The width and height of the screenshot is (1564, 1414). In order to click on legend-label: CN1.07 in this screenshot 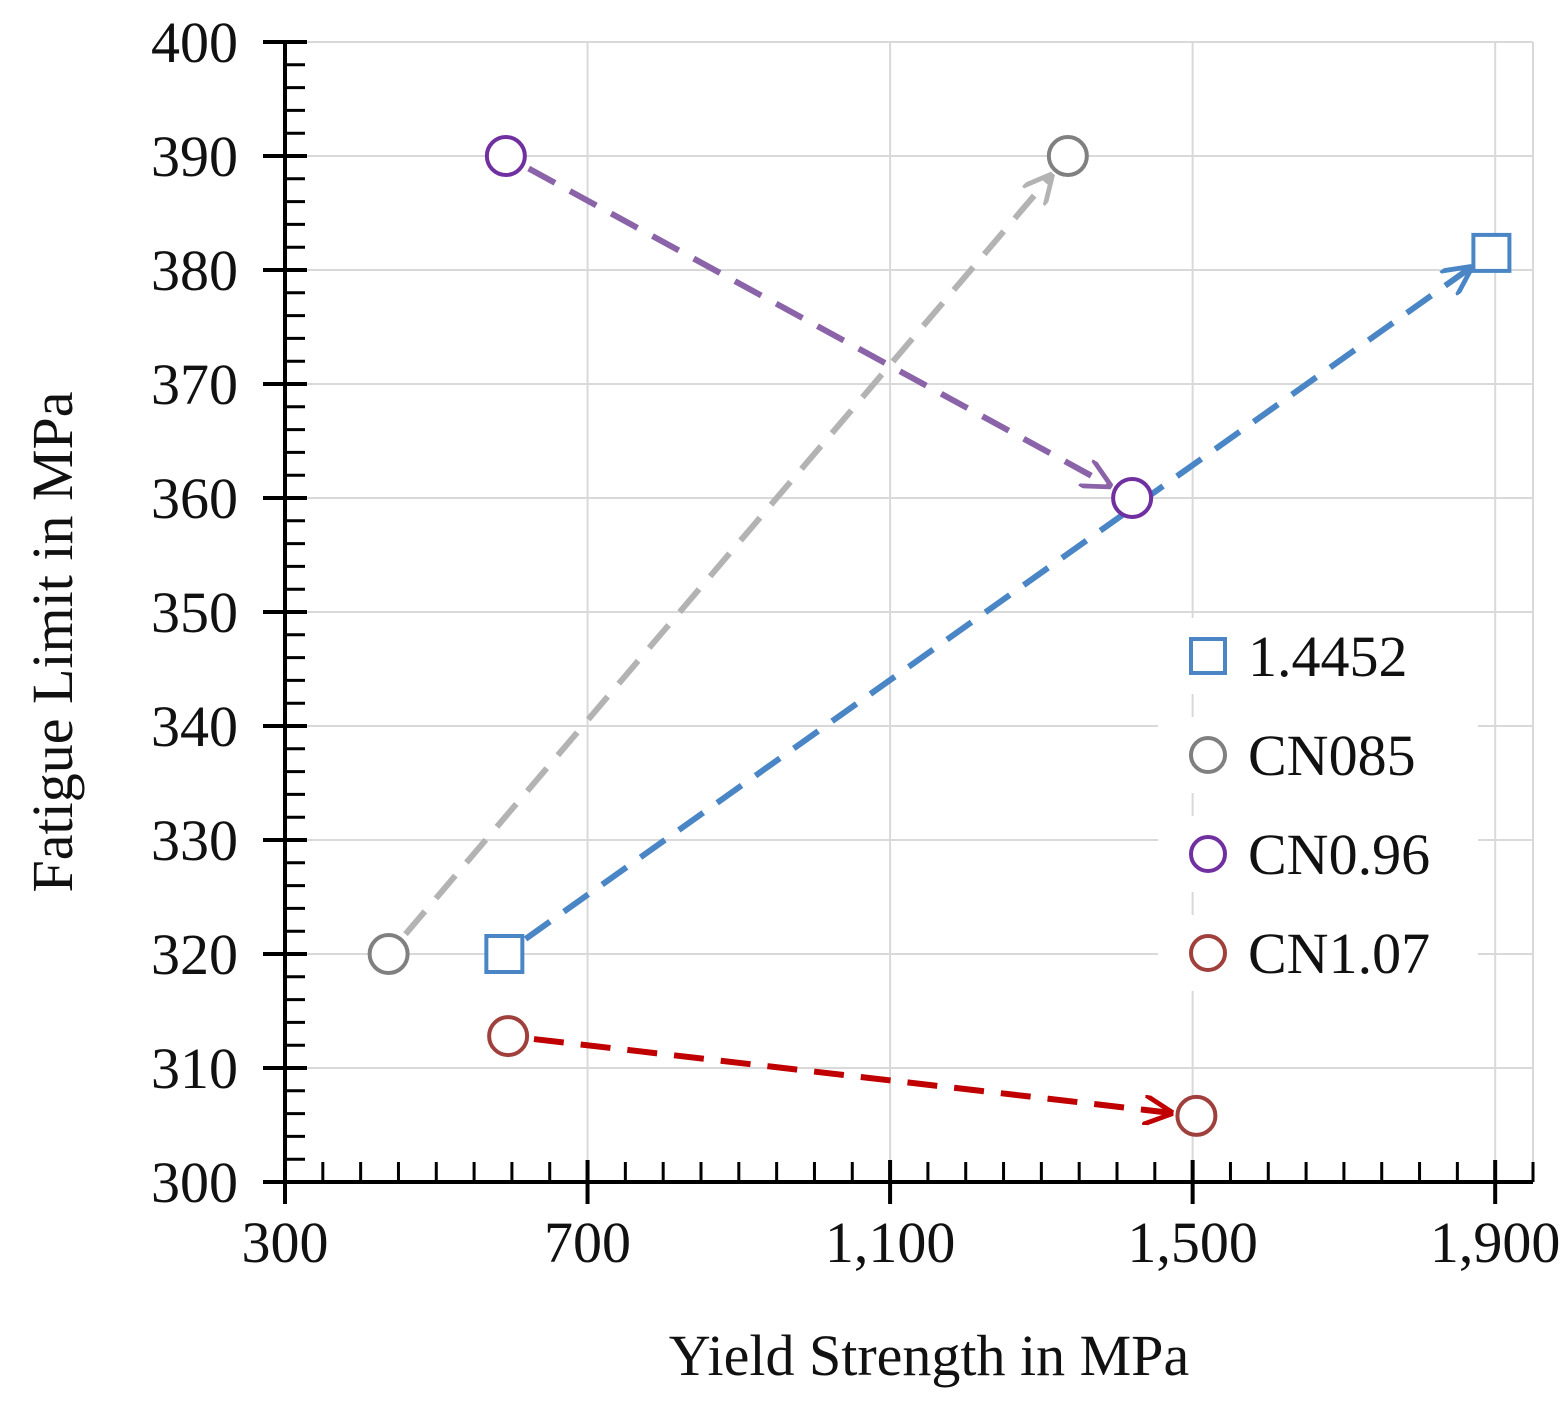, I will do `click(1339, 953)`.